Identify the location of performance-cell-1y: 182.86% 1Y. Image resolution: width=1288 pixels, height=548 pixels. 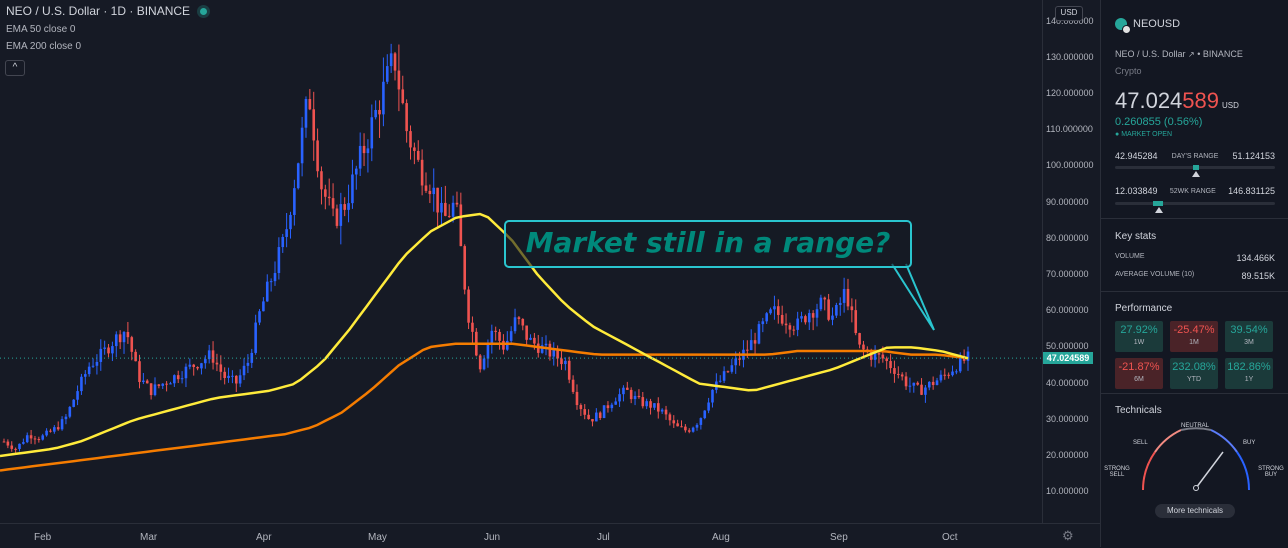
(1249, 373).